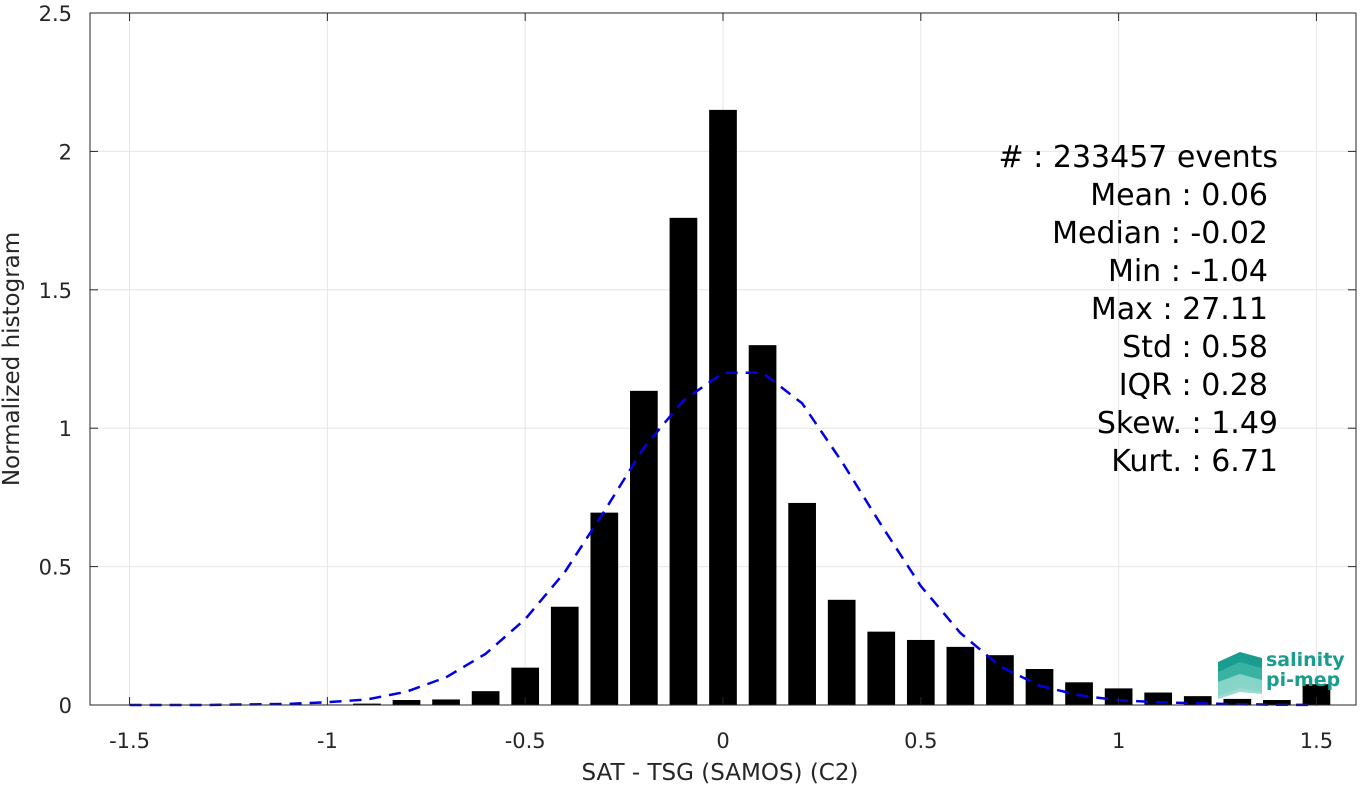  I want to click on salinity-pimep-logo: salinity pi-mep, so click(1281, 674).